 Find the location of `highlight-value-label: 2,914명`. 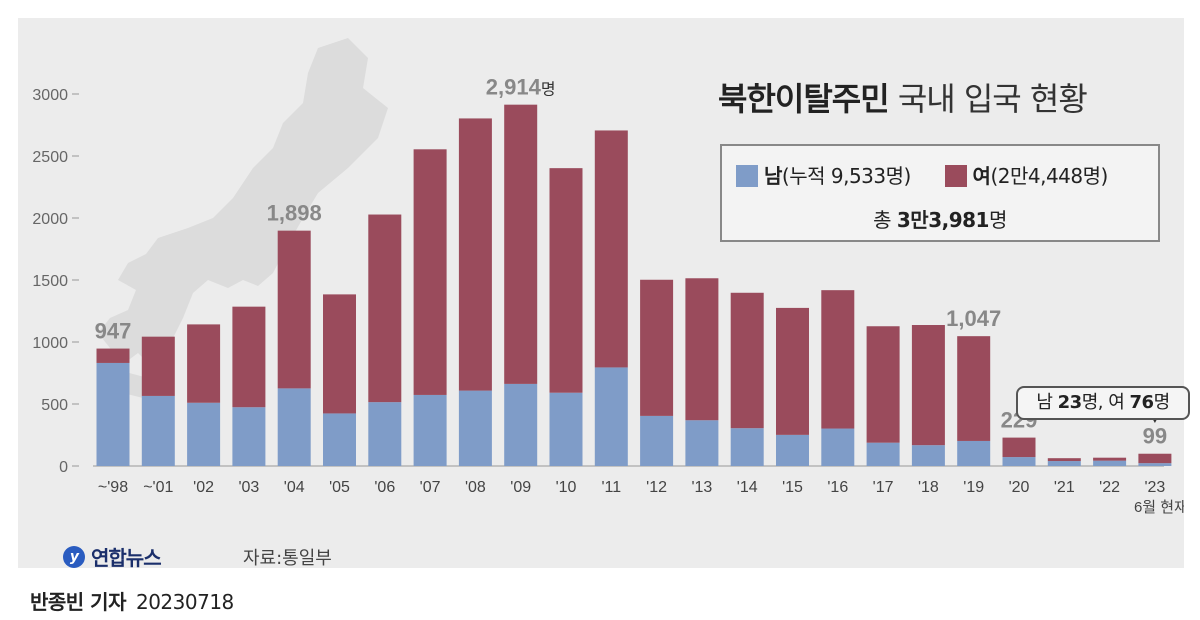

highlight-value-label: 2,914명 is located at coordinates (521, 87).